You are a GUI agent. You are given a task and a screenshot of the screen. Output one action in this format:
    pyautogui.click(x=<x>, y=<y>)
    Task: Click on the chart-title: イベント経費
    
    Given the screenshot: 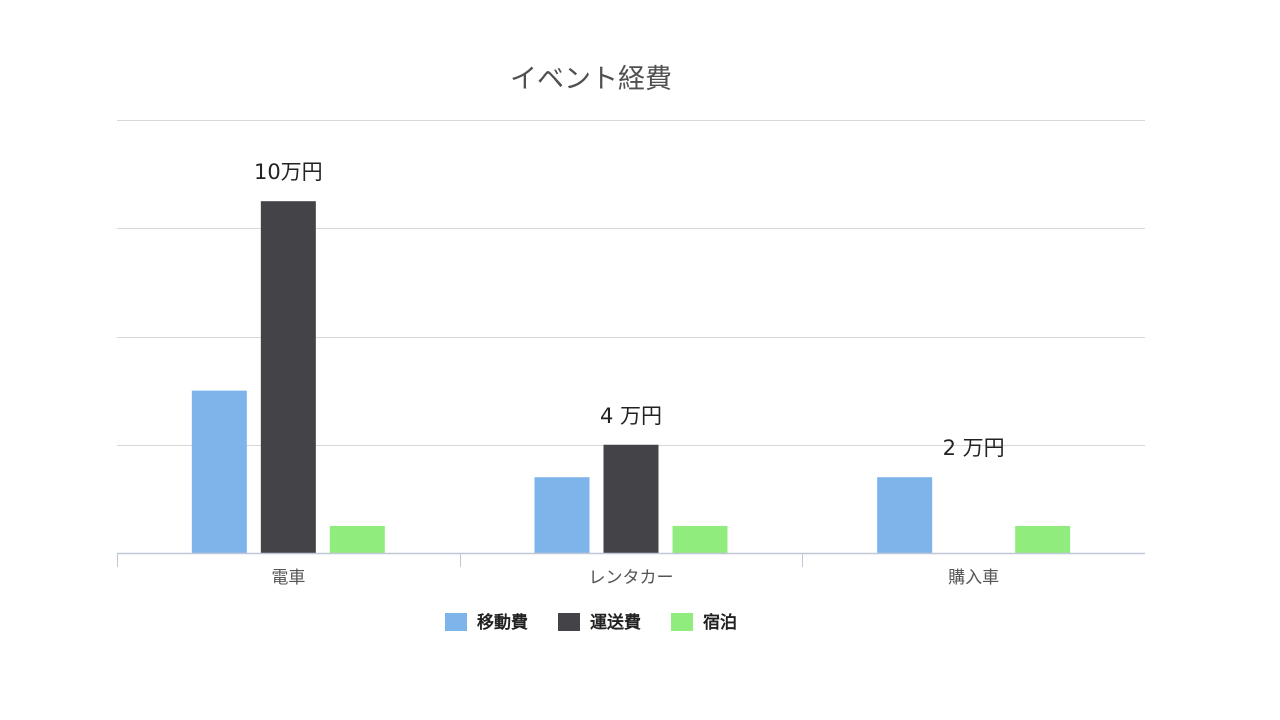 What is the action you would take?
    pyautogui.click(x=591, y=79)
    